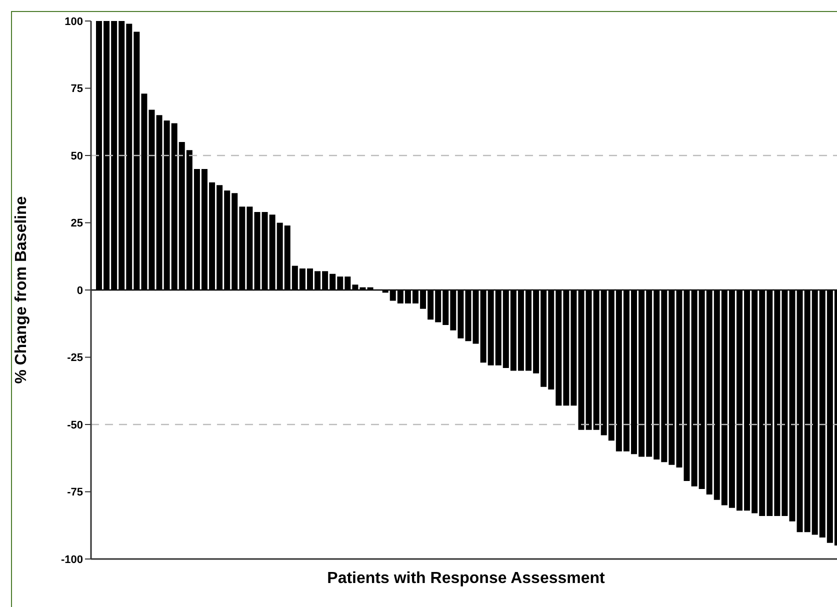  I want to click on y-tick-label: -75, so click(75, 492).